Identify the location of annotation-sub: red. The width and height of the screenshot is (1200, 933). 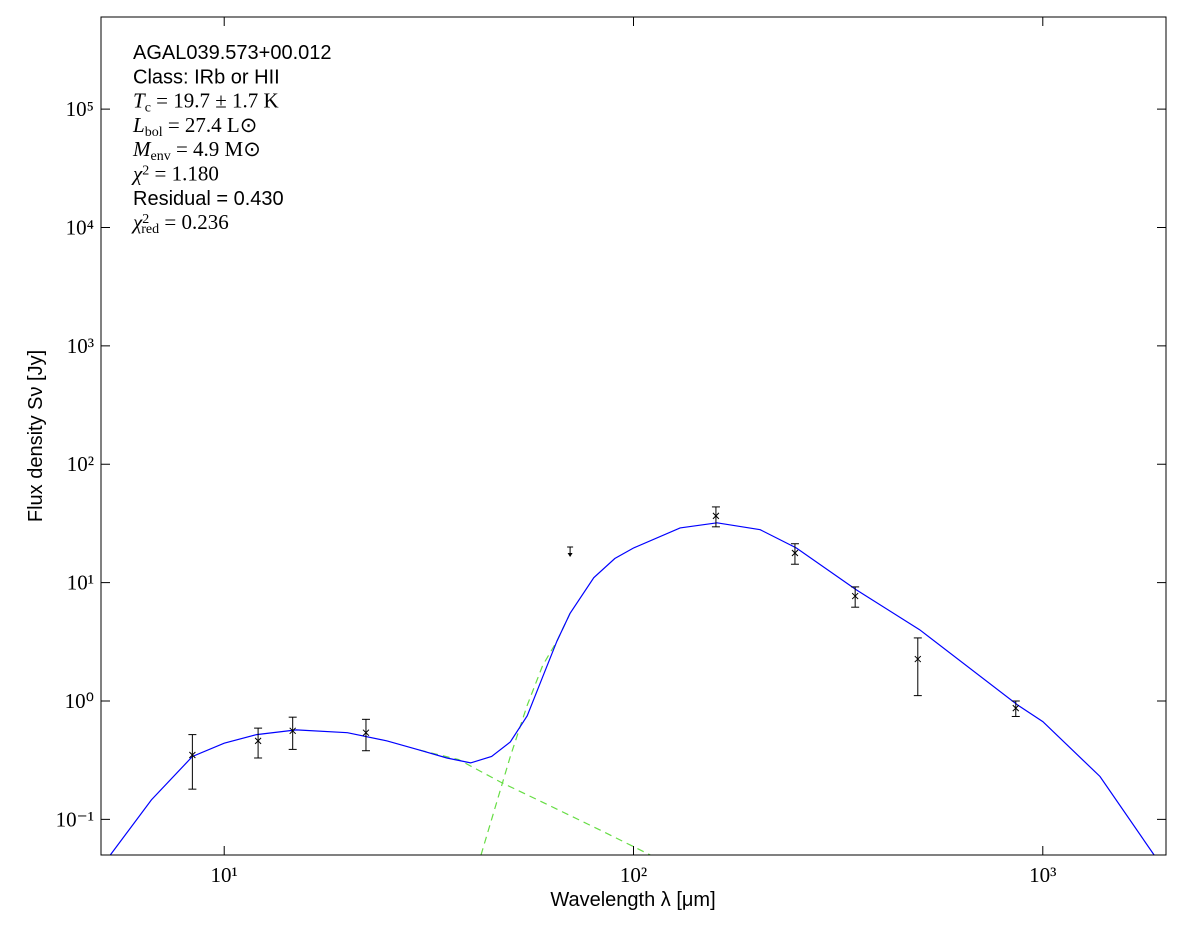
(150, 229).